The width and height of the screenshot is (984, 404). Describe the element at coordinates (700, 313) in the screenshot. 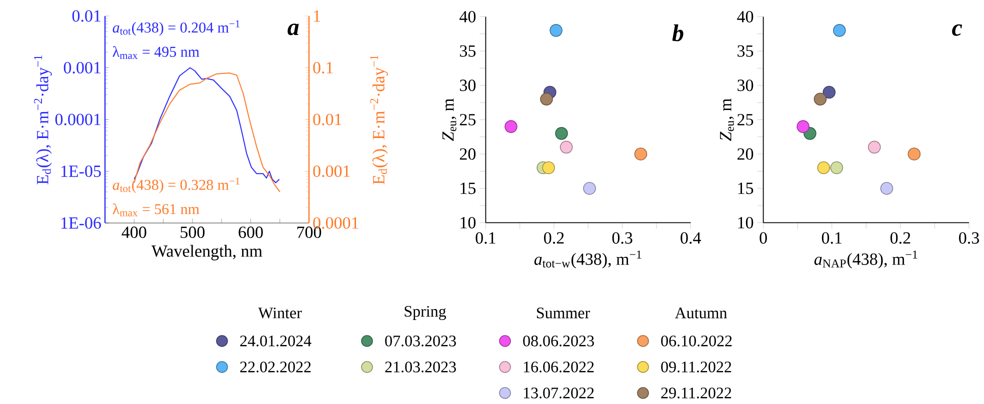

I see `text: Autumn` at that location.